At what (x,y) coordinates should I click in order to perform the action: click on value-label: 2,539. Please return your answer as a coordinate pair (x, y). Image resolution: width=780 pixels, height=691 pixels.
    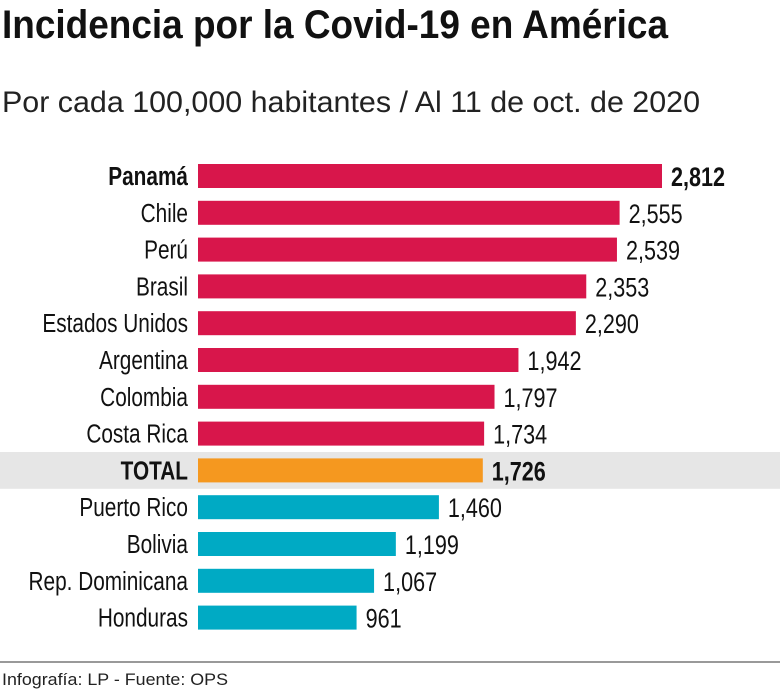
    Looking at the image, I should click on (653, 251).